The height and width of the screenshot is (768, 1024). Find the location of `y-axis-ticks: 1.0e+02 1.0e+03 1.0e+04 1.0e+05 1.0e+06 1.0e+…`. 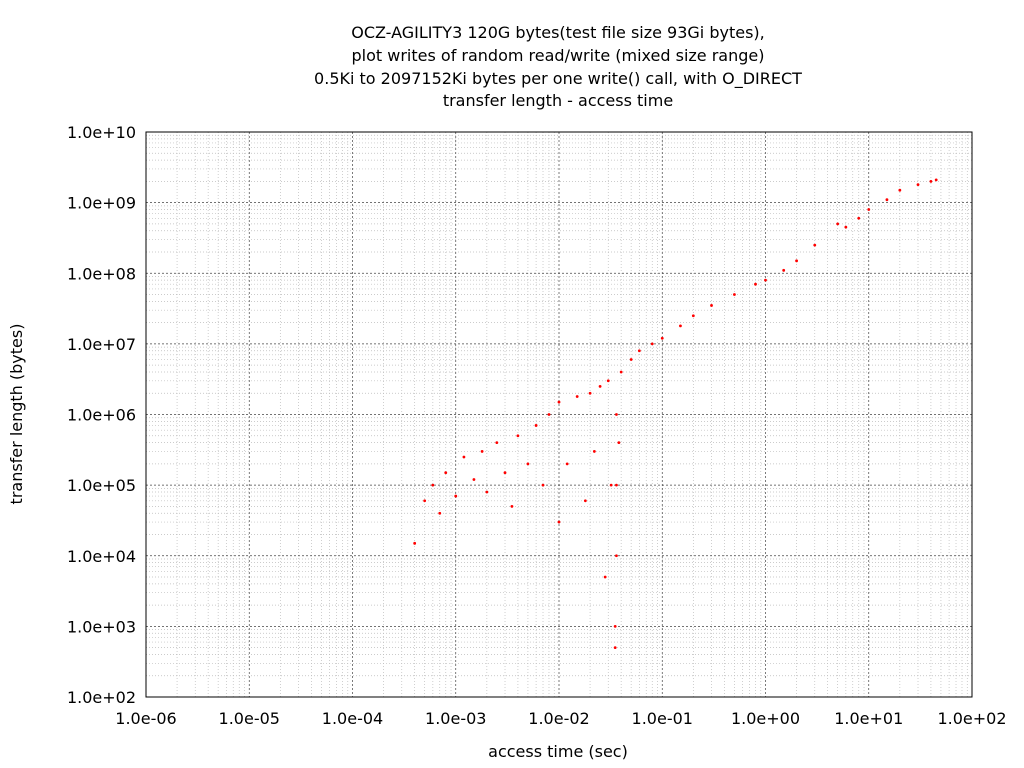

y-axis-ticks: 1.0e+02 1.0e+03 1.0e+04 1.0e+05 1.0e+06 1.0e+… is located at coordinates (101, 415).